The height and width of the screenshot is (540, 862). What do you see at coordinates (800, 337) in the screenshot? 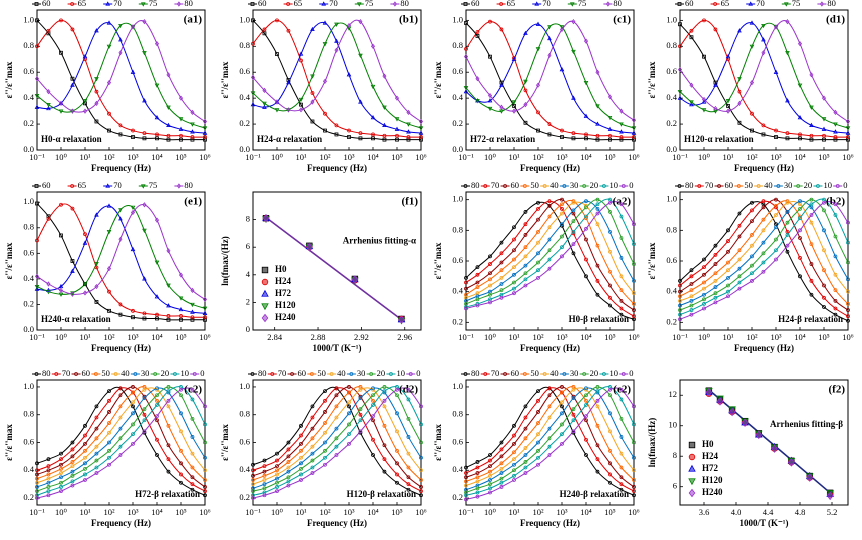
I see `x-tick-label: 10⁴` at bounding box center [800, 337].